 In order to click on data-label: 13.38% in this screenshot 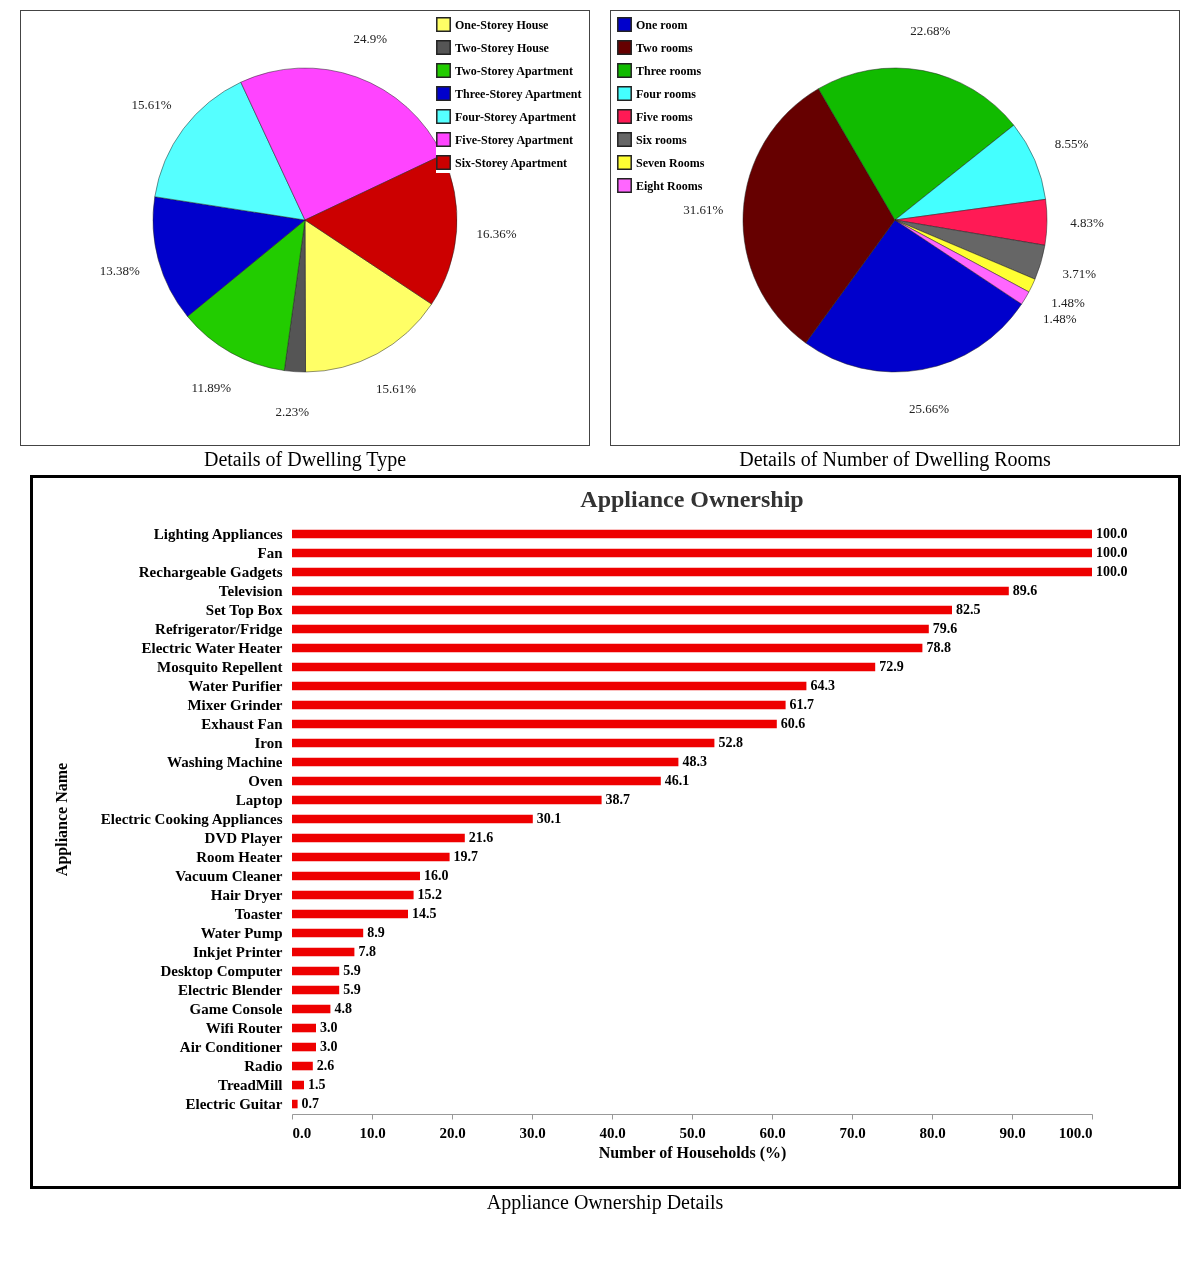, I will do `click(119, 270)`.